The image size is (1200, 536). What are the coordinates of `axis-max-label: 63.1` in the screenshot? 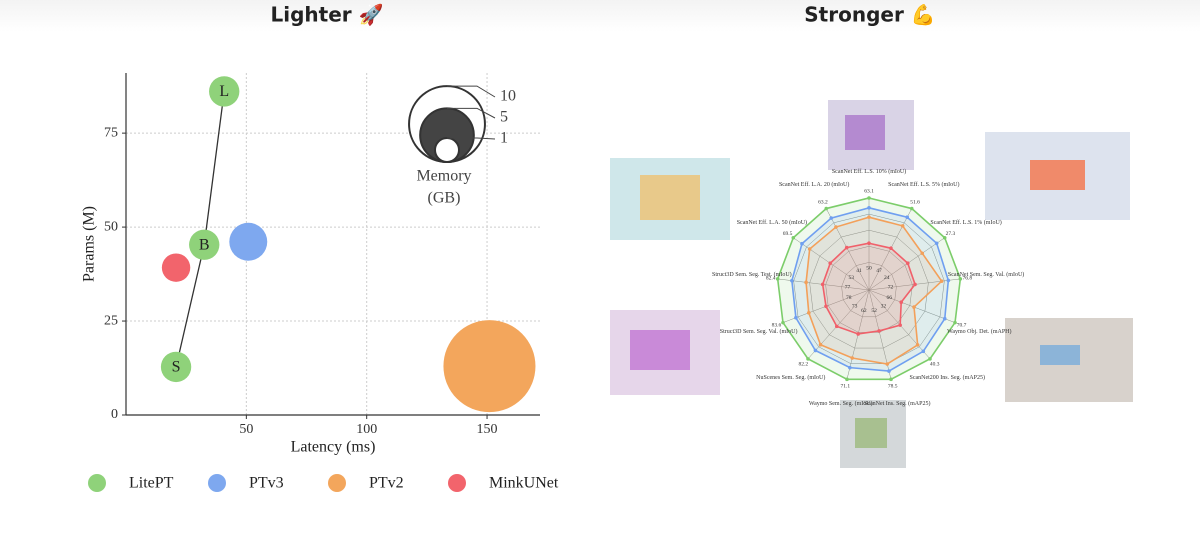 It's located at (869, 191).